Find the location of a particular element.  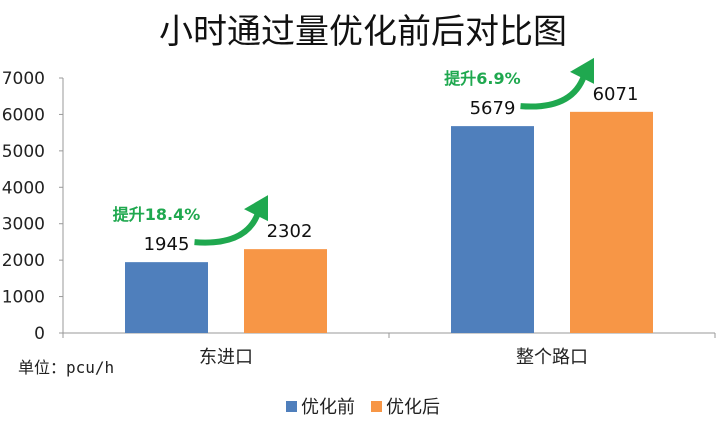

y-tick-label: 0 is located at coordinates (39, 334).